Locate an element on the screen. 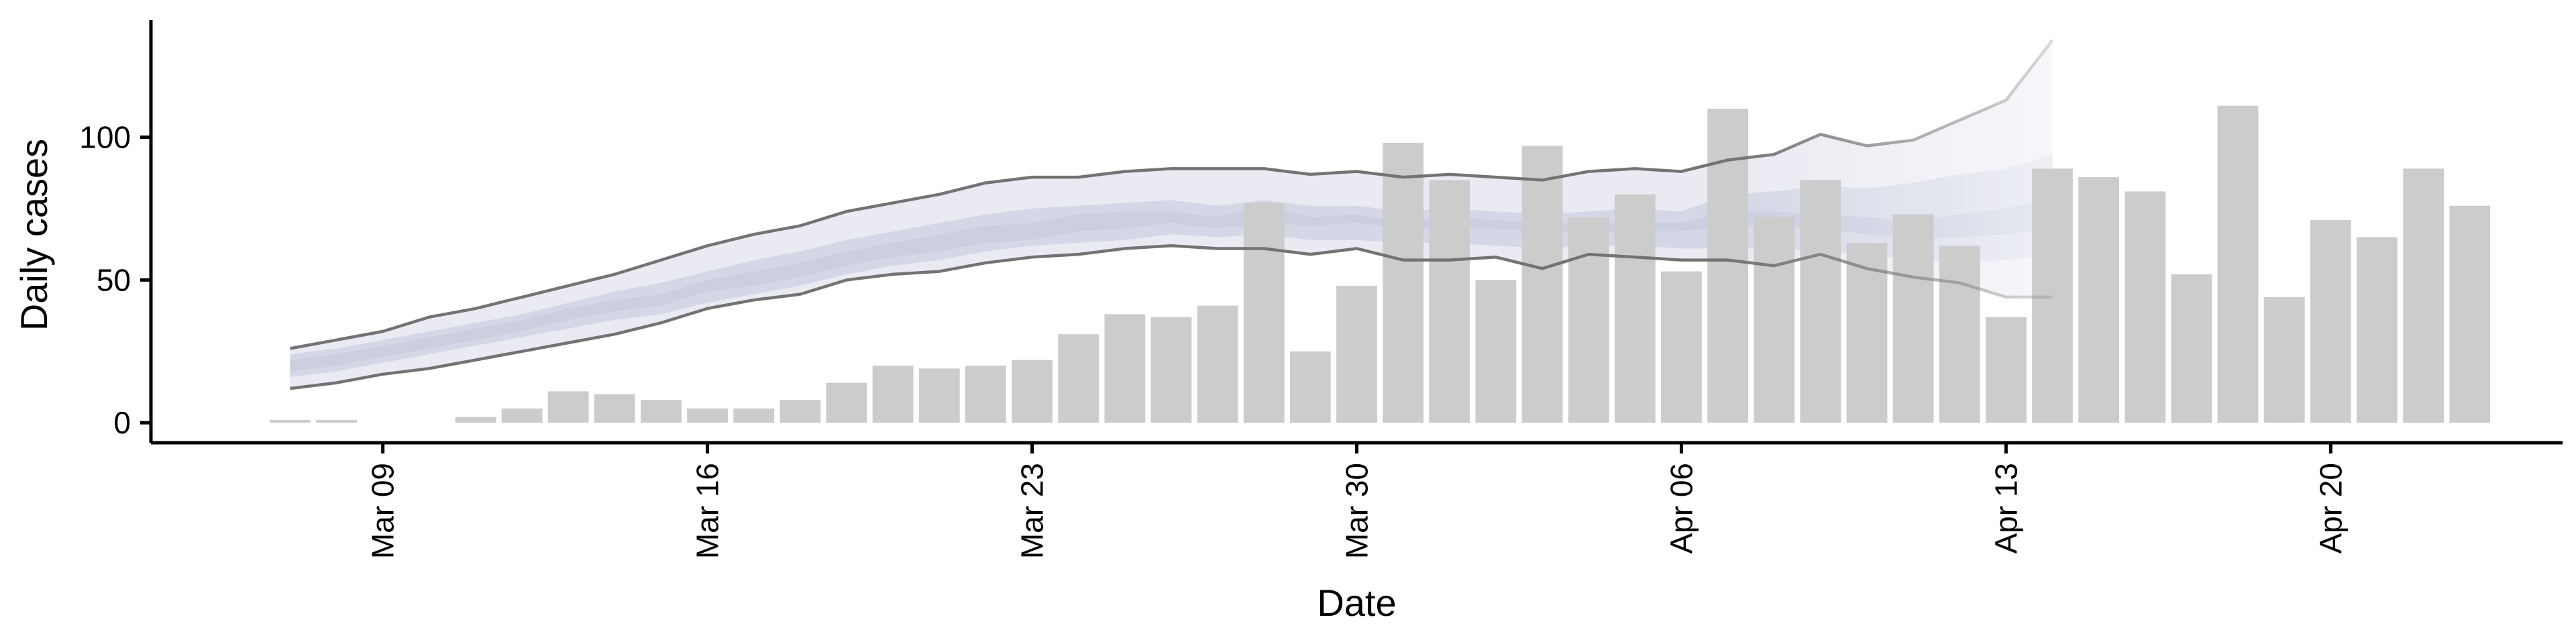 The width and height of the screenshot is (2576, 644). x-tick-label-2020-03-30: Mar 30 is located at coordinates (1357, 511).